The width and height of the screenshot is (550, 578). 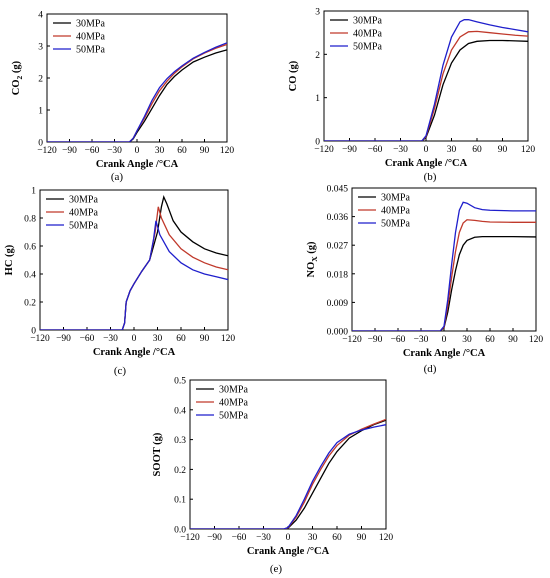 I want to click on y-tick-label: 0.6, so click(x=30, y=248).